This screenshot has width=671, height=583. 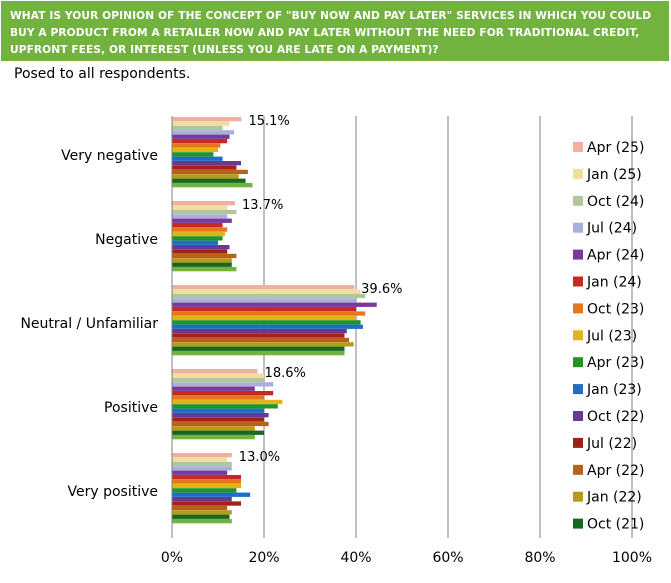 What do you see at coordinates (126, 240) in the screenshot?
I see `category-label: Negative` at bounding box center [126, 240].